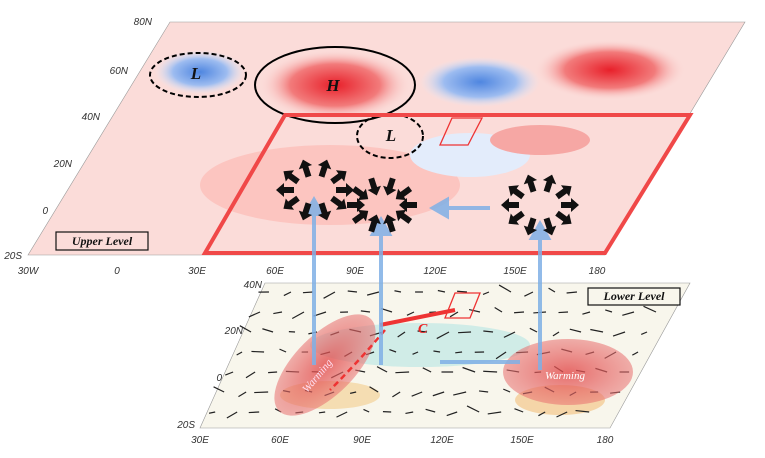 The width and height of the screenshot is (765, 458). What do you see at coordinates (102, 241) in the screenshot?
I see `panel-label: Upper Level` at bounding box center [102, 241].